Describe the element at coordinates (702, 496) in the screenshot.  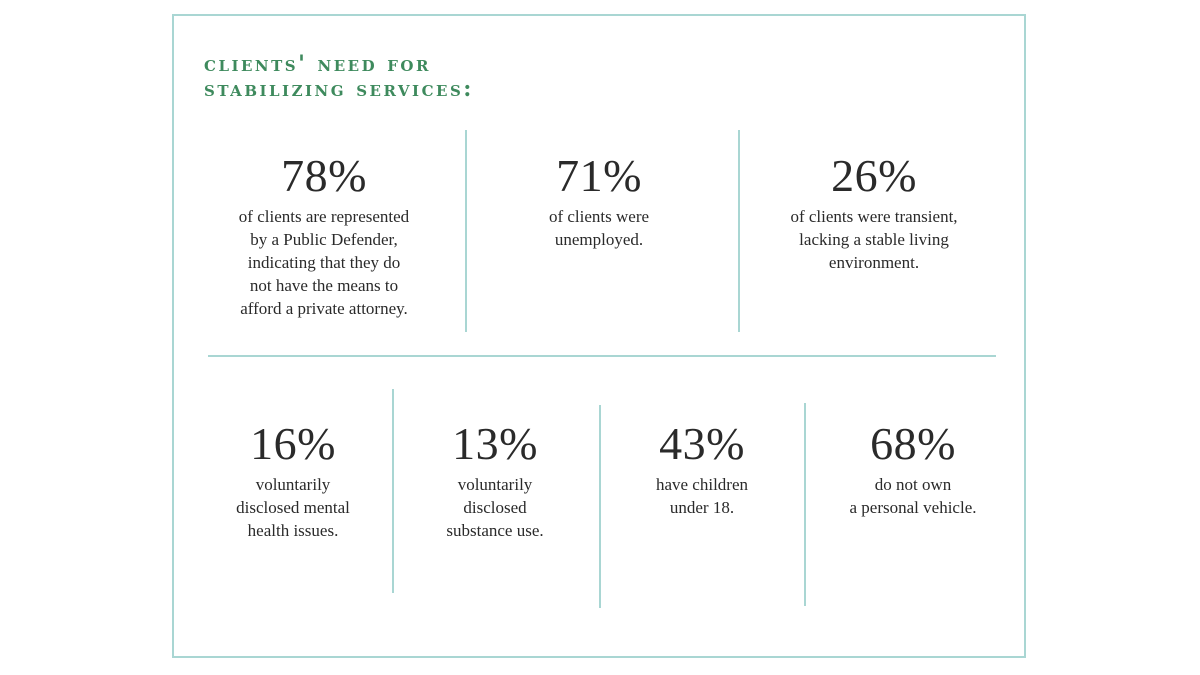
I see `stat-description: have children under 18.` at that location.